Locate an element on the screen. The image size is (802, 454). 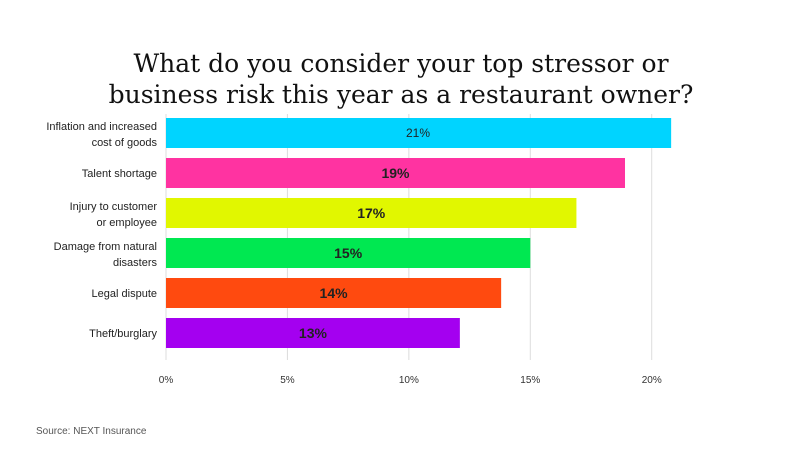
category-label: Damage from natural disasters is located at coordinates (106, 255).